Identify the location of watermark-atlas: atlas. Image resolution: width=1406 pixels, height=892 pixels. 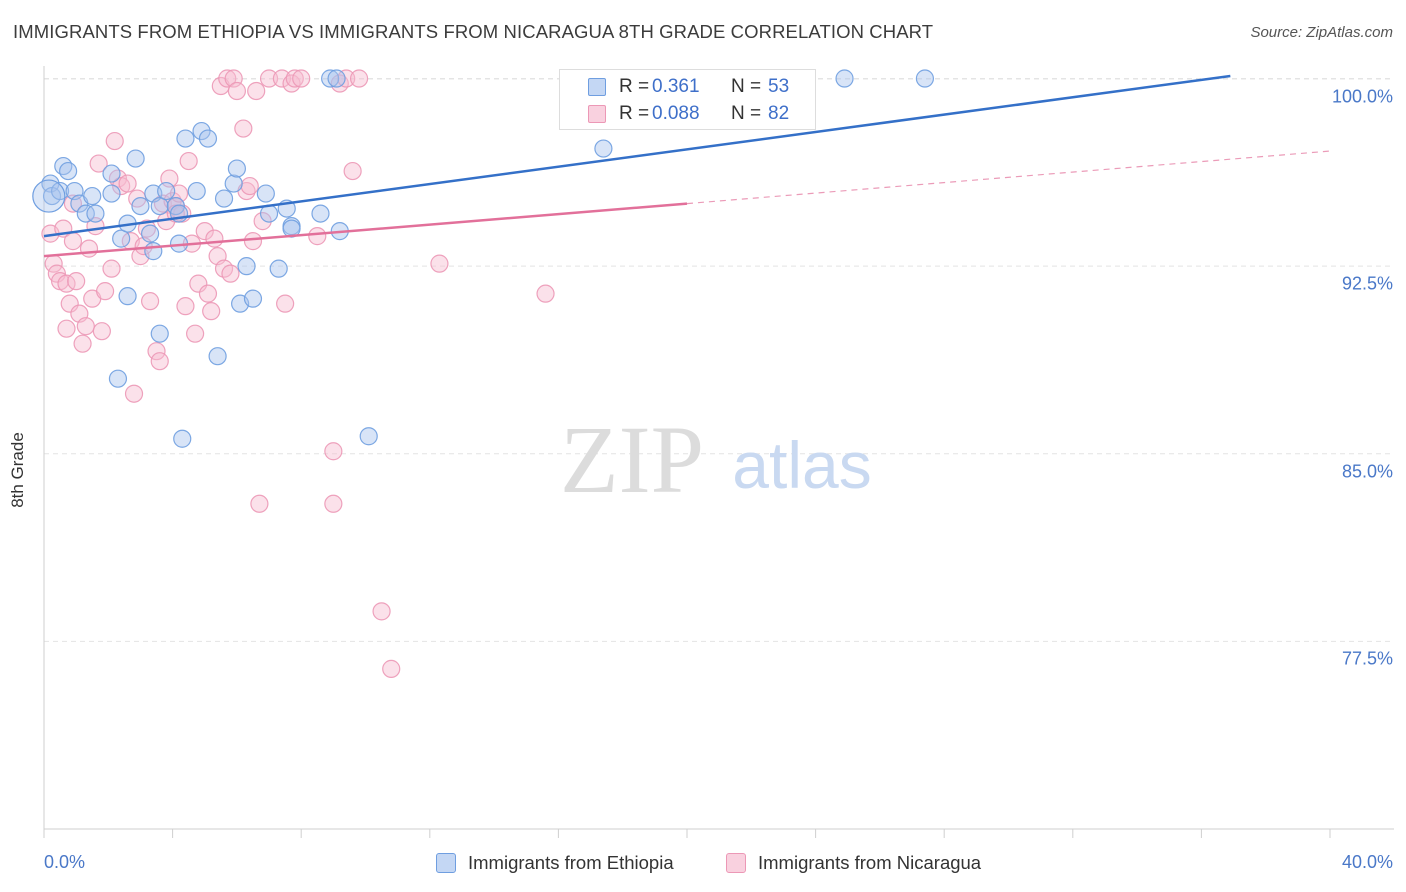
(801, 465).